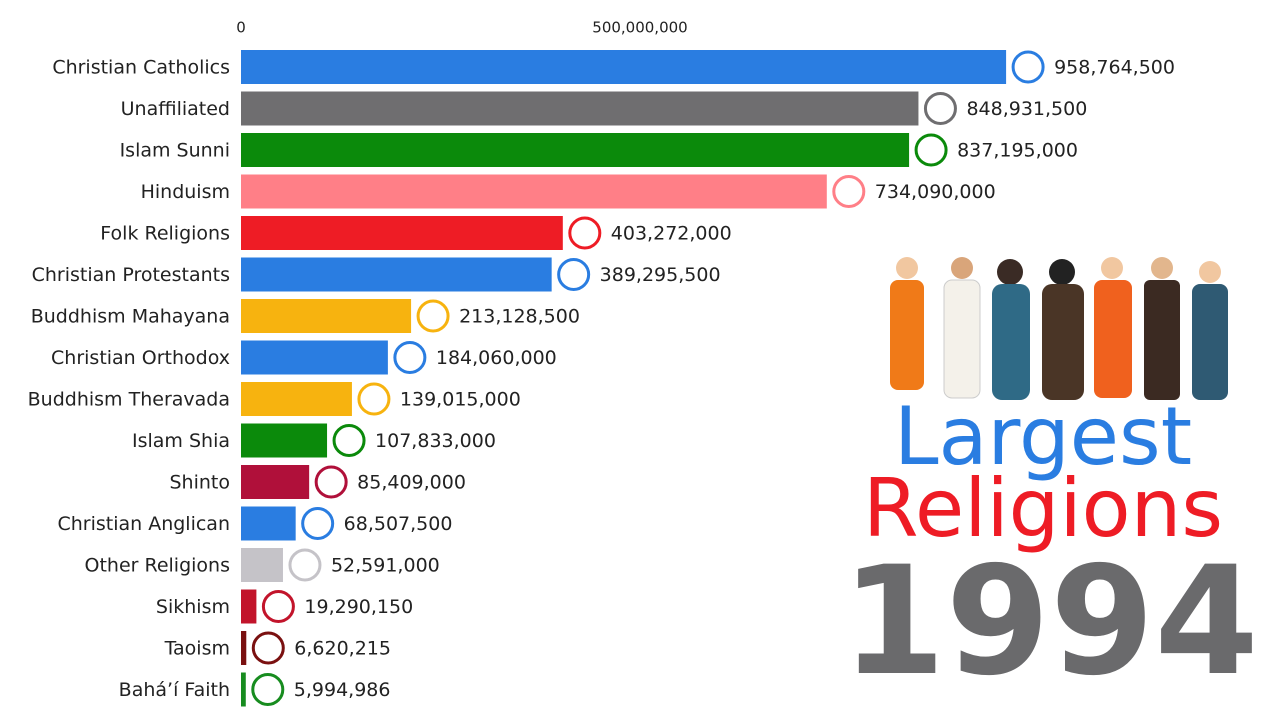  I want to click on value-label: 848,931,500, so click(1026, 109).